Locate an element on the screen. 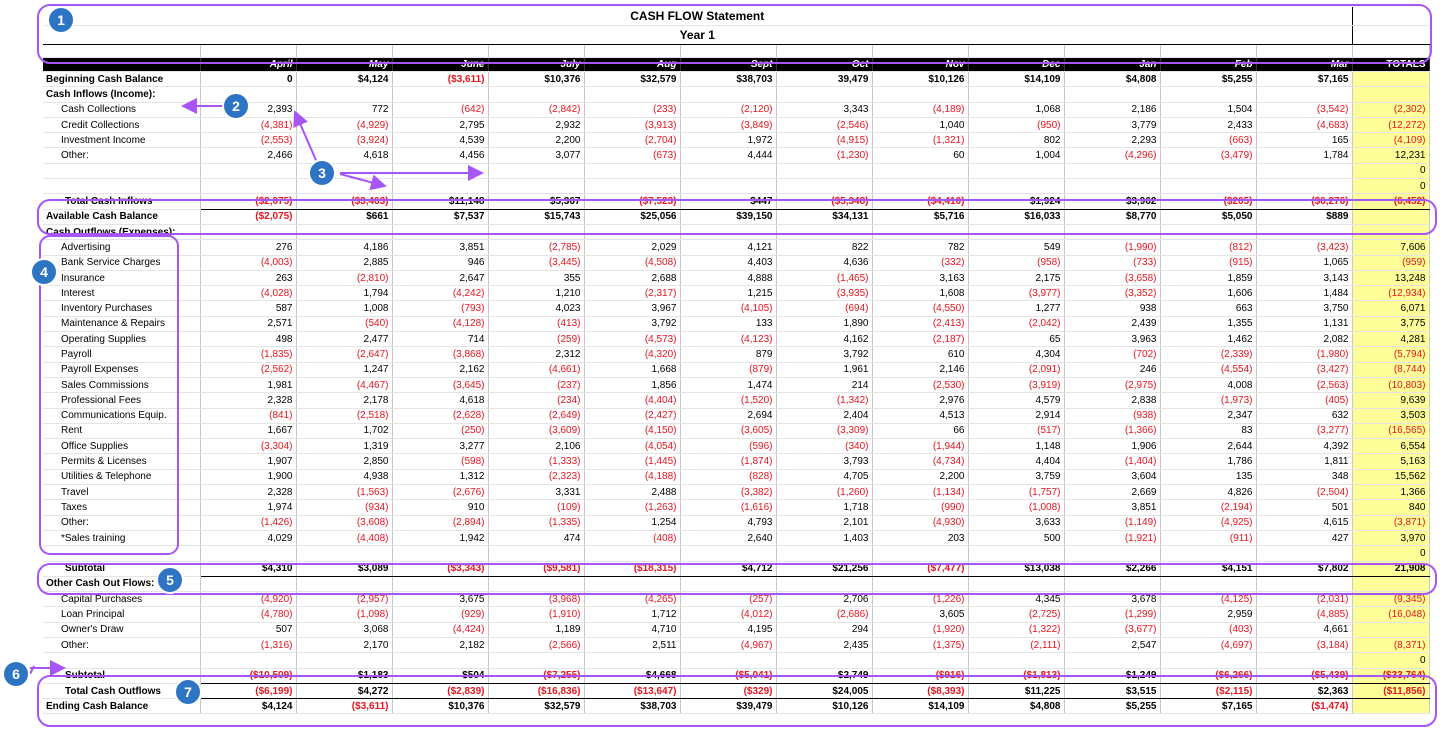 The height and width of the screenshot is (744, 1443). total-cell: ($33,764) is located at coordinates (1391, 676).